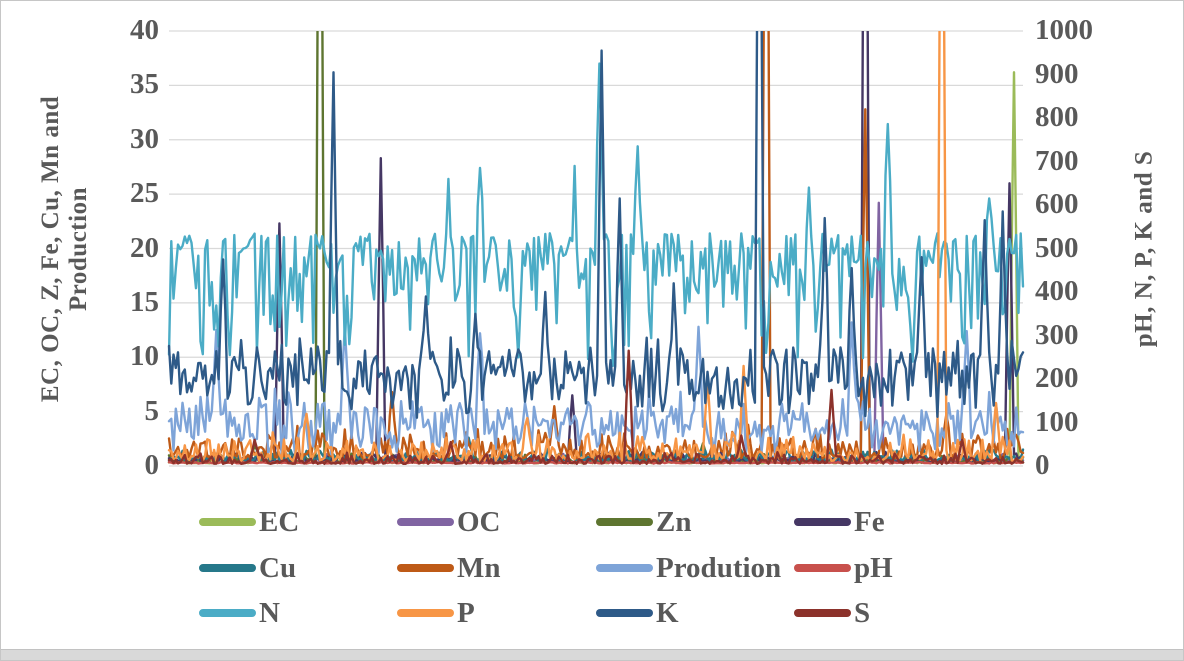 This screenshot has height=661, width=1184. Describe the element at coordinates (152, 464) in the screenshot. I see `left-axis-tick-label: 0` at that location.